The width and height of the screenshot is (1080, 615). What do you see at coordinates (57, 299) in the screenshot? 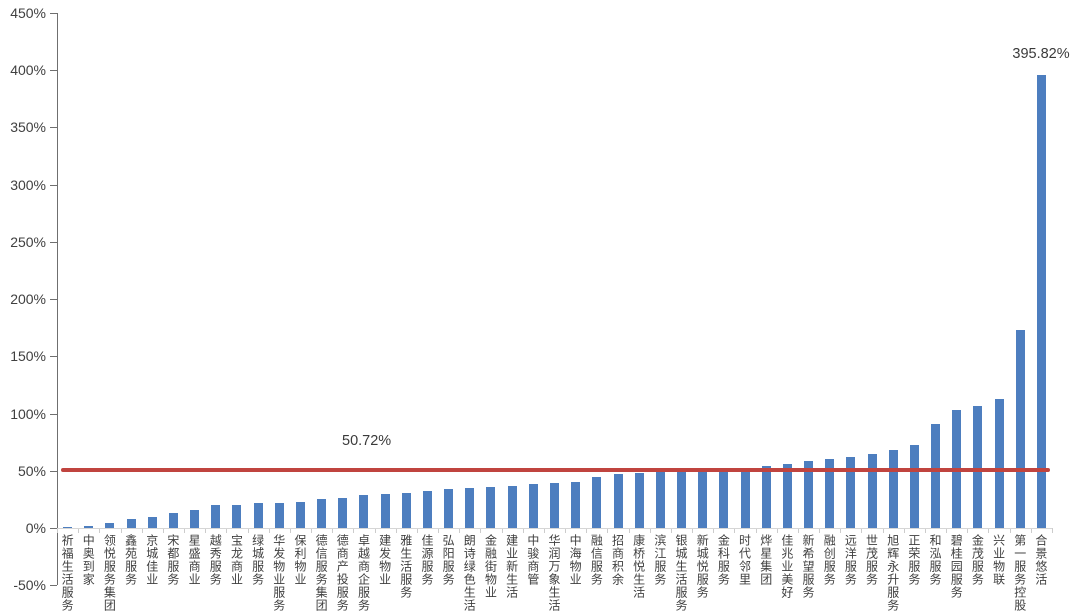
I see `y-axis-line` at bounding box center [57, 299].